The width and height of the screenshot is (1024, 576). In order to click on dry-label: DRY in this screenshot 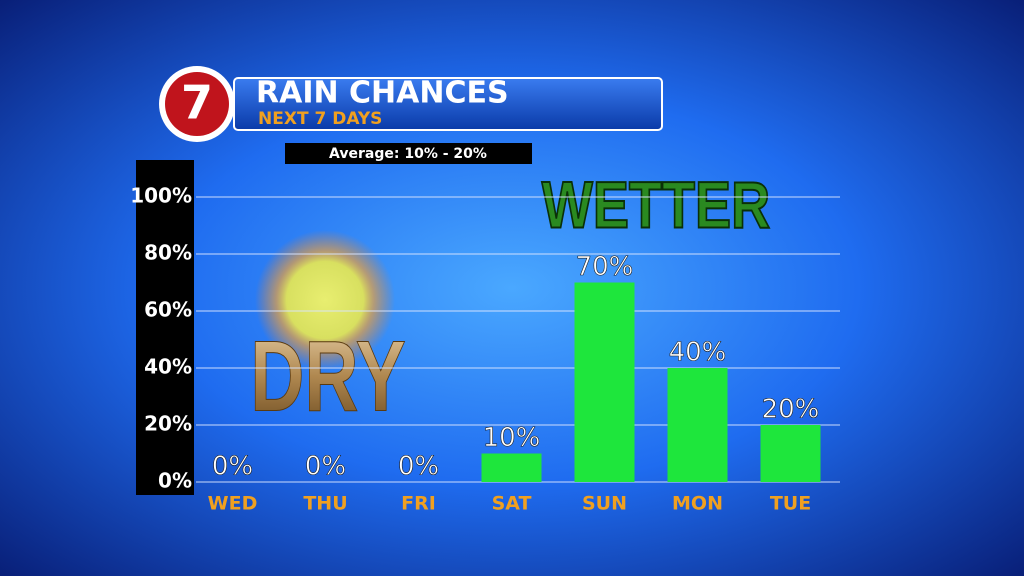, I will do `click(328, 376)`.